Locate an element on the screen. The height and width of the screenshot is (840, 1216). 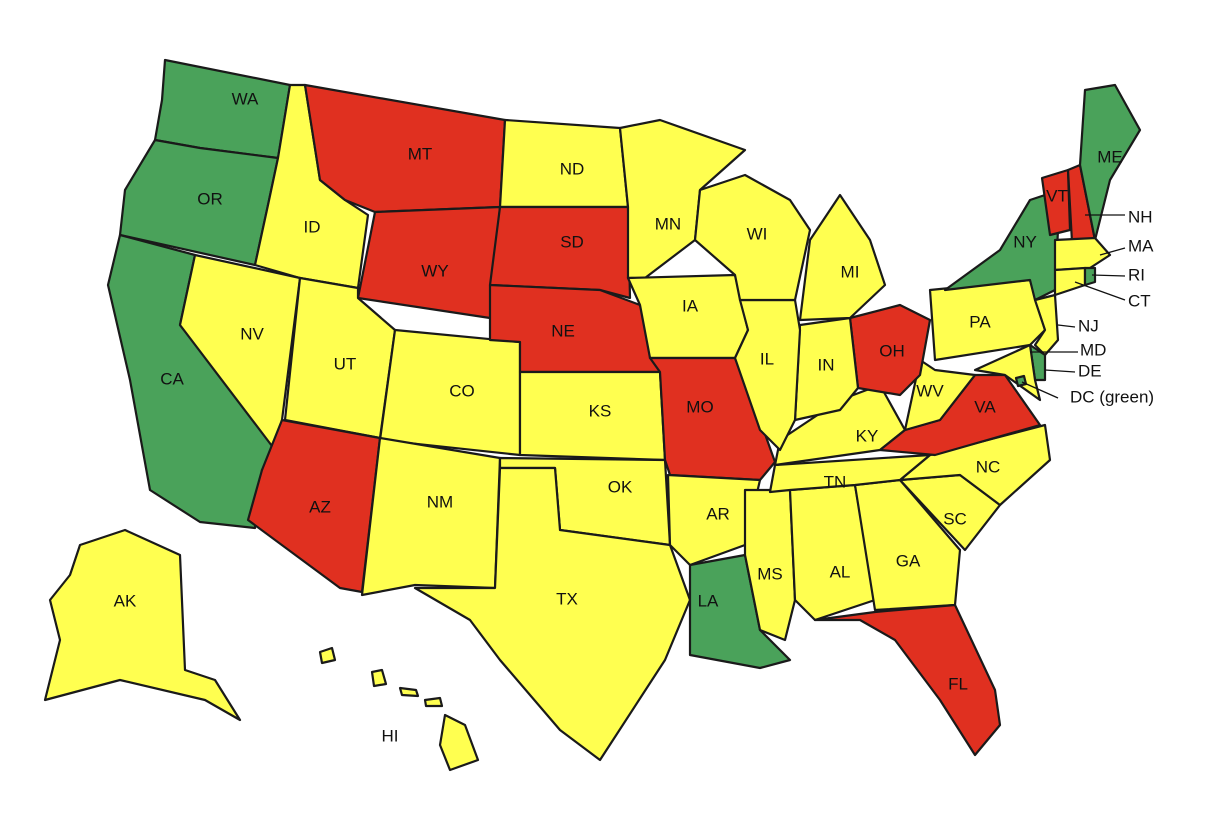
state-label: AK is located at coordinates (125, 600).